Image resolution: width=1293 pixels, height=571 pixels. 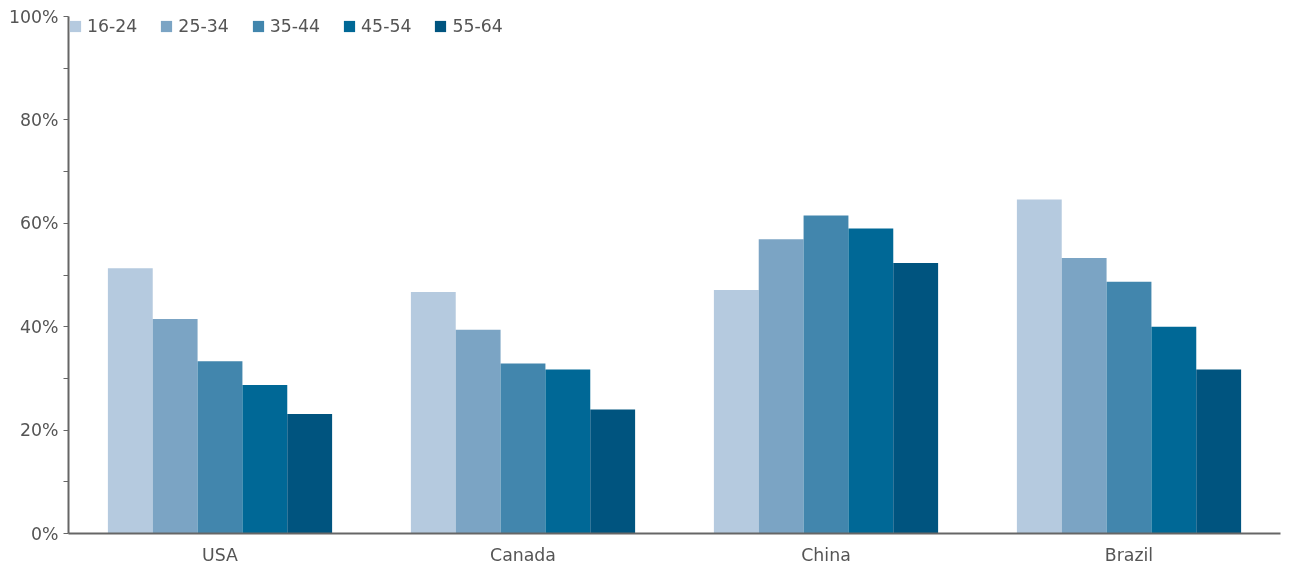 What do you see at coordinates (39, 119) in the screenshot?
I see `y-tick-label: 80%` at bounding box center [39, 119].